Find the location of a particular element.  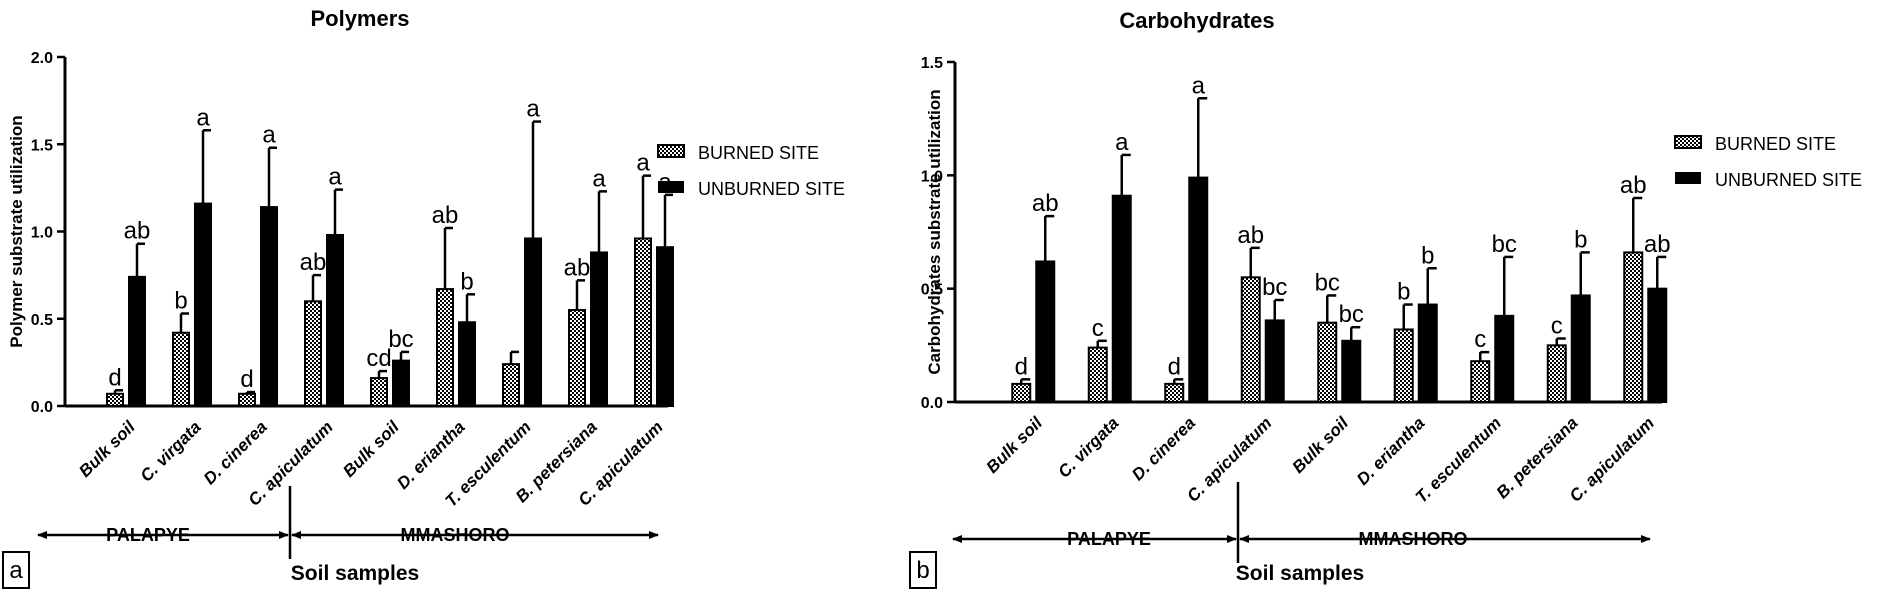

panel-label: b is located at coordinates (922, 570).